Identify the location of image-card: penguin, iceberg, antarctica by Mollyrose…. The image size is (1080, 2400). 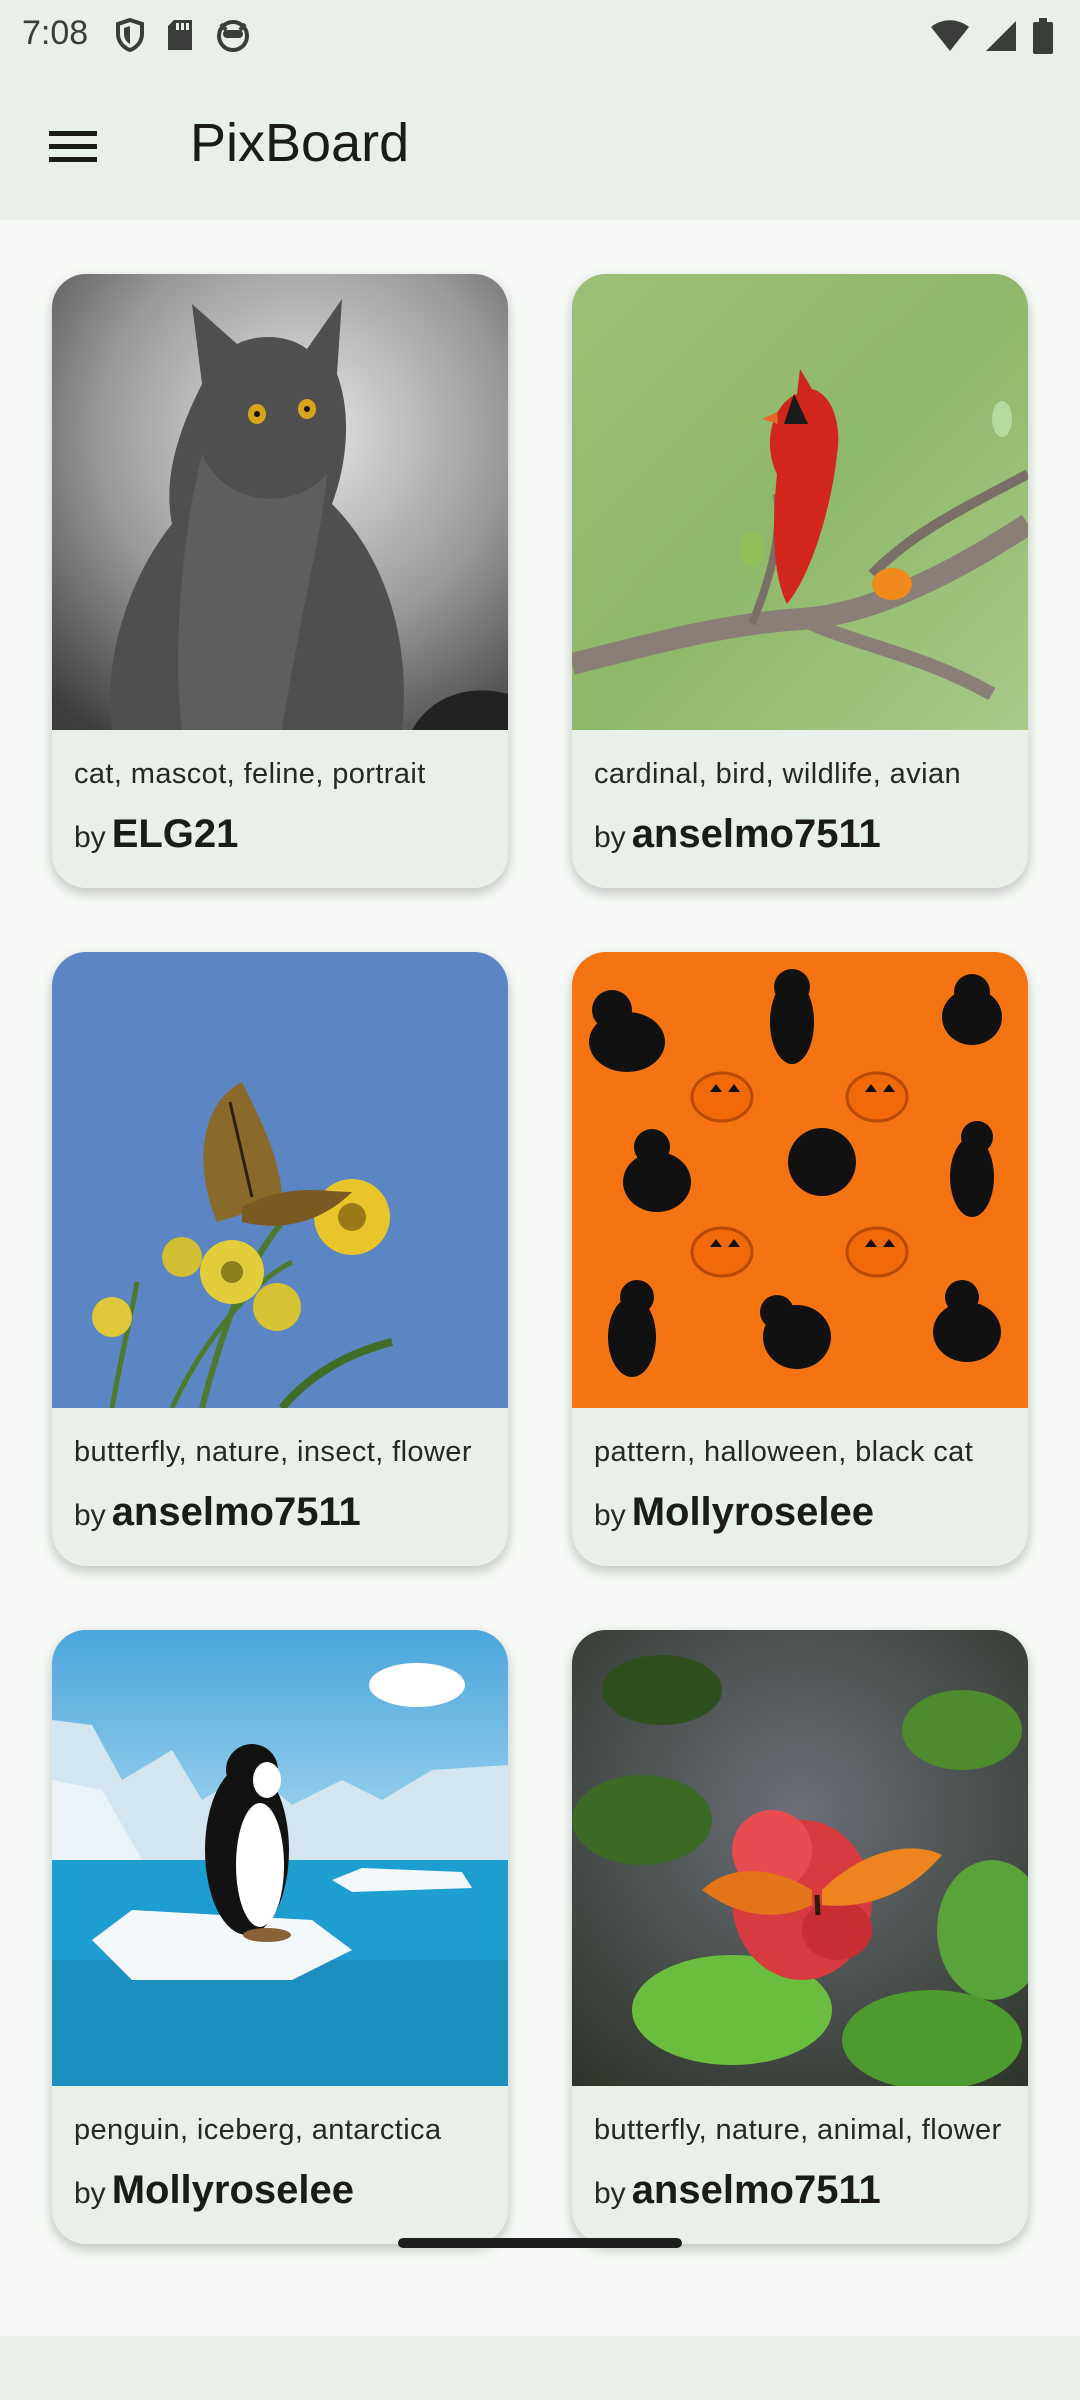
(280, 1937).